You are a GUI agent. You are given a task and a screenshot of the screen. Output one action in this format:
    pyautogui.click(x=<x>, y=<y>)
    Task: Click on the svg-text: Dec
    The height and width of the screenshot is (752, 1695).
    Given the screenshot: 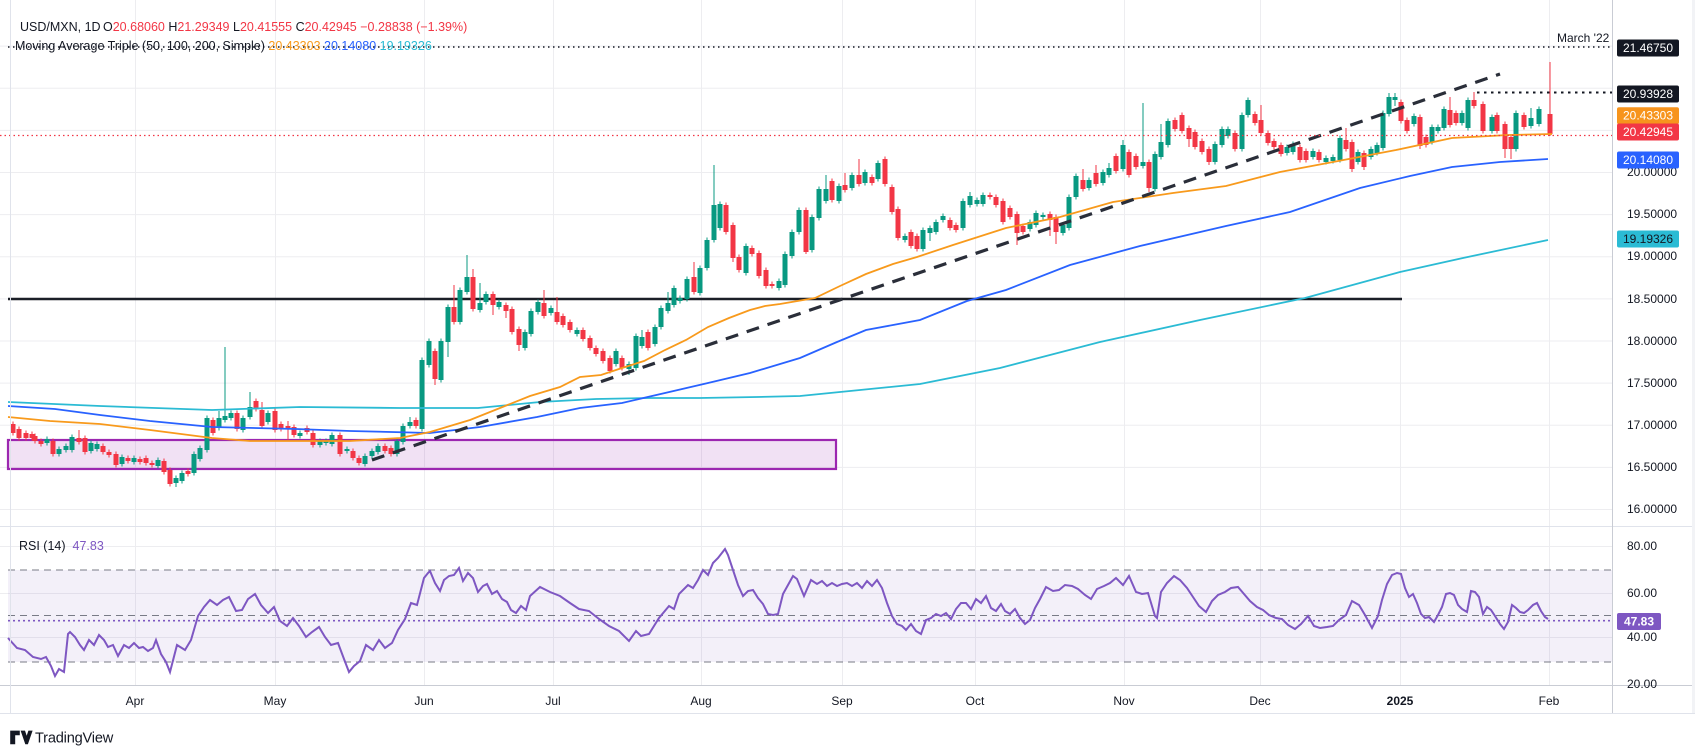 What is the action you would take?
    pyautogui.click(x=1259, y=701)
    